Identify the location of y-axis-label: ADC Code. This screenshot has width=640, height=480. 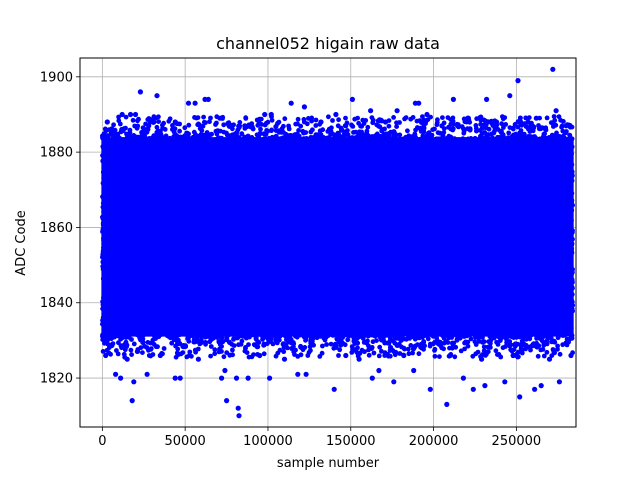
(21, 242).